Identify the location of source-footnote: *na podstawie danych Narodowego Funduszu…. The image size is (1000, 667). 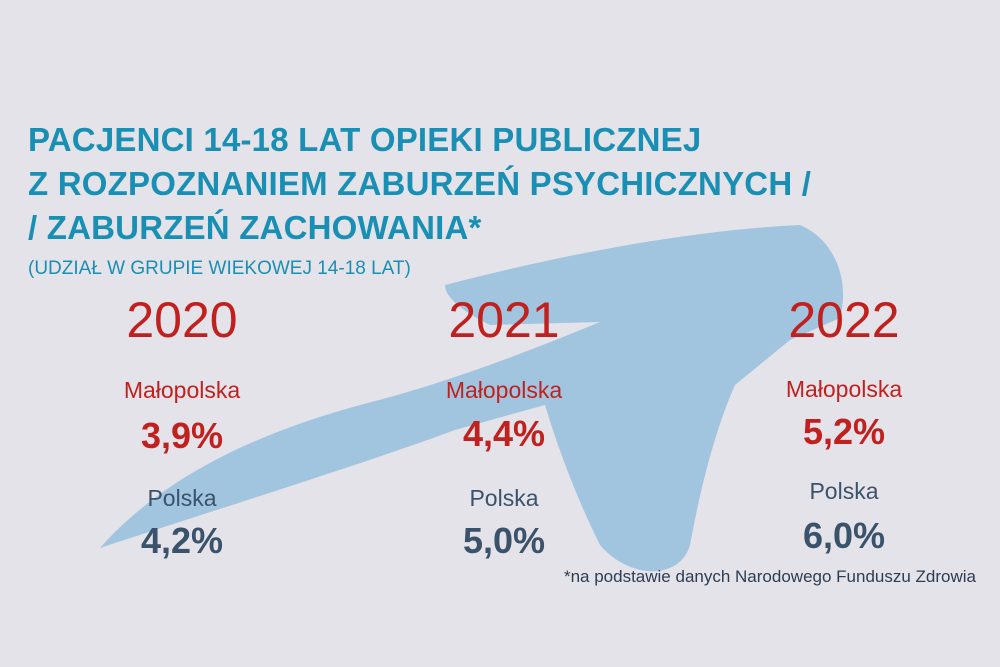
(769, 576).